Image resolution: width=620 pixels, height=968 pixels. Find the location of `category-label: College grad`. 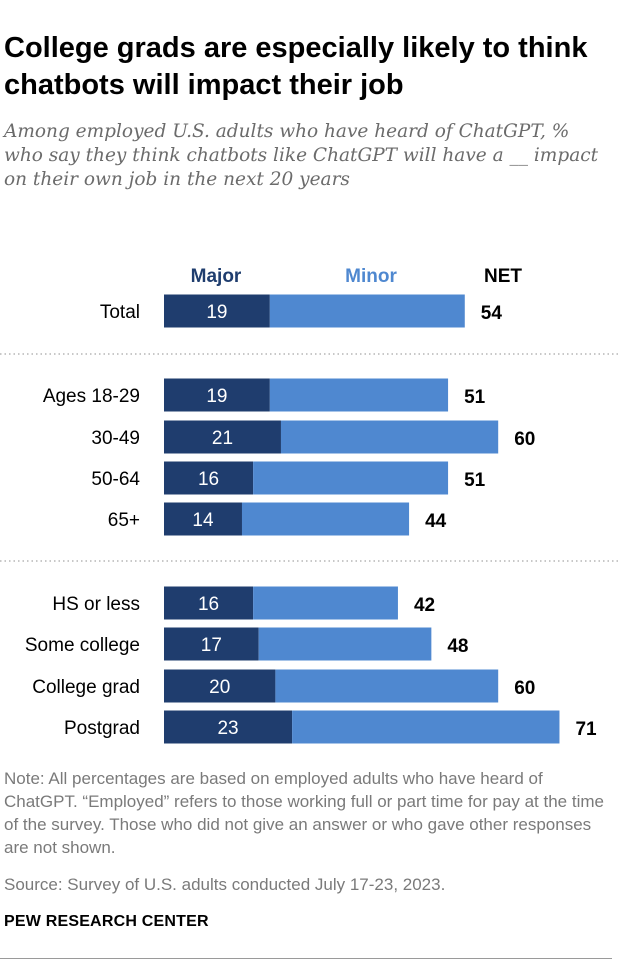

category-label: College grad is located at coordinates (86, 687).